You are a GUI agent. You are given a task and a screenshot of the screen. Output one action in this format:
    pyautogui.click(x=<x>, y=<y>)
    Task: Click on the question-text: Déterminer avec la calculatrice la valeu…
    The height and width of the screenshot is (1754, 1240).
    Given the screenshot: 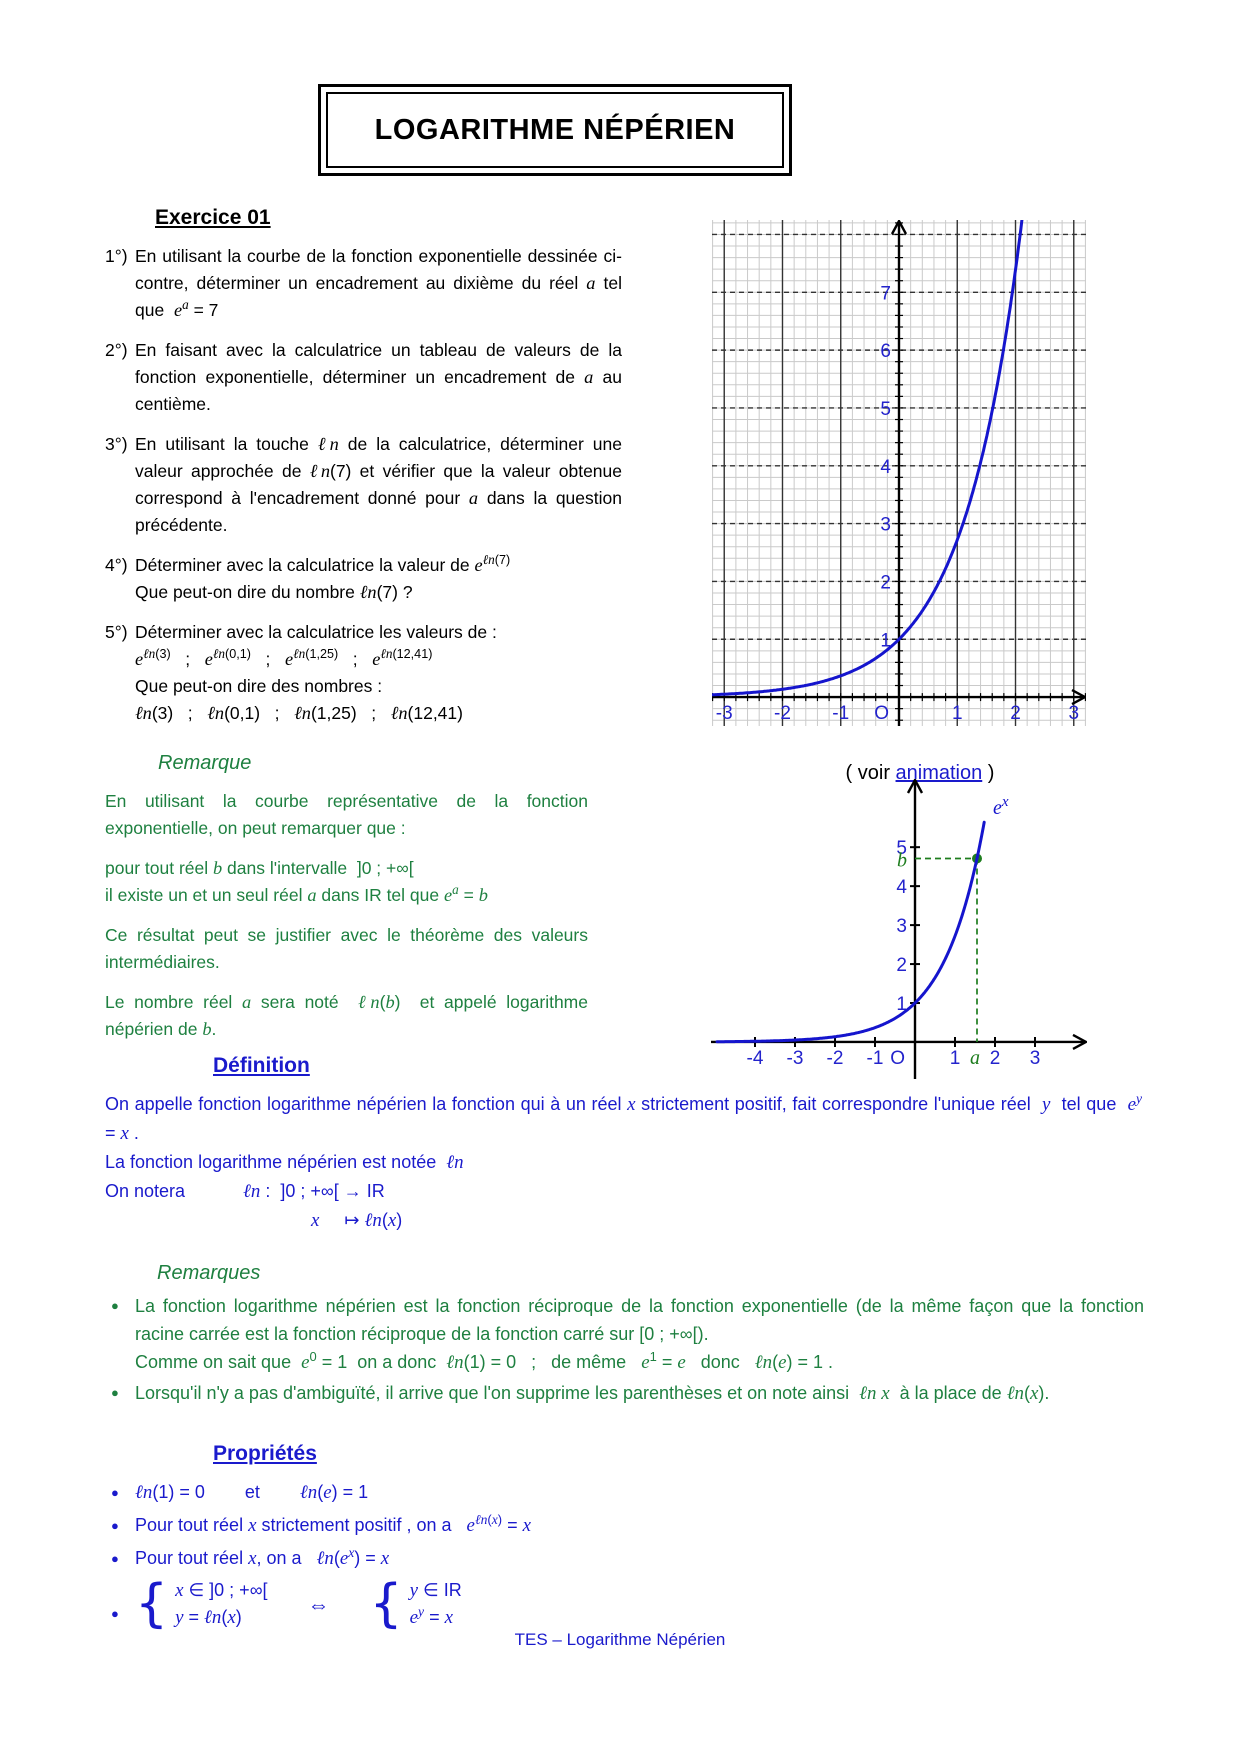 What is the action you would take?
    pyautogui.click(x=323, y=563)
    